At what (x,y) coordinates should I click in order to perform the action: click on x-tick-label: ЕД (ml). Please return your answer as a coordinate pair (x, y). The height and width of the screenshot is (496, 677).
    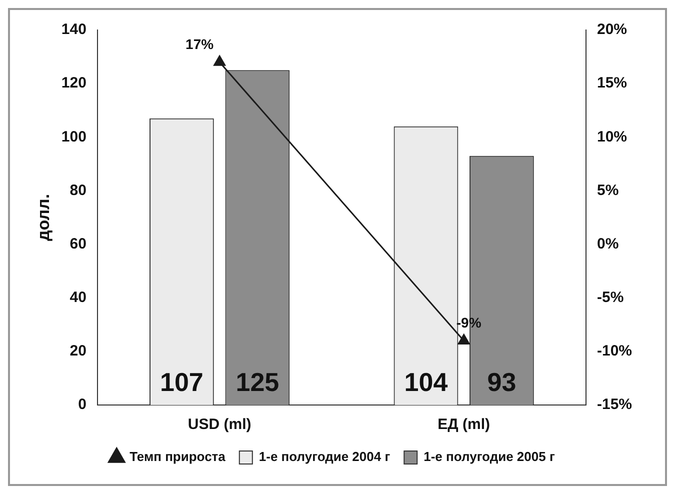
    Looking at the image, I should click on (464, 425).